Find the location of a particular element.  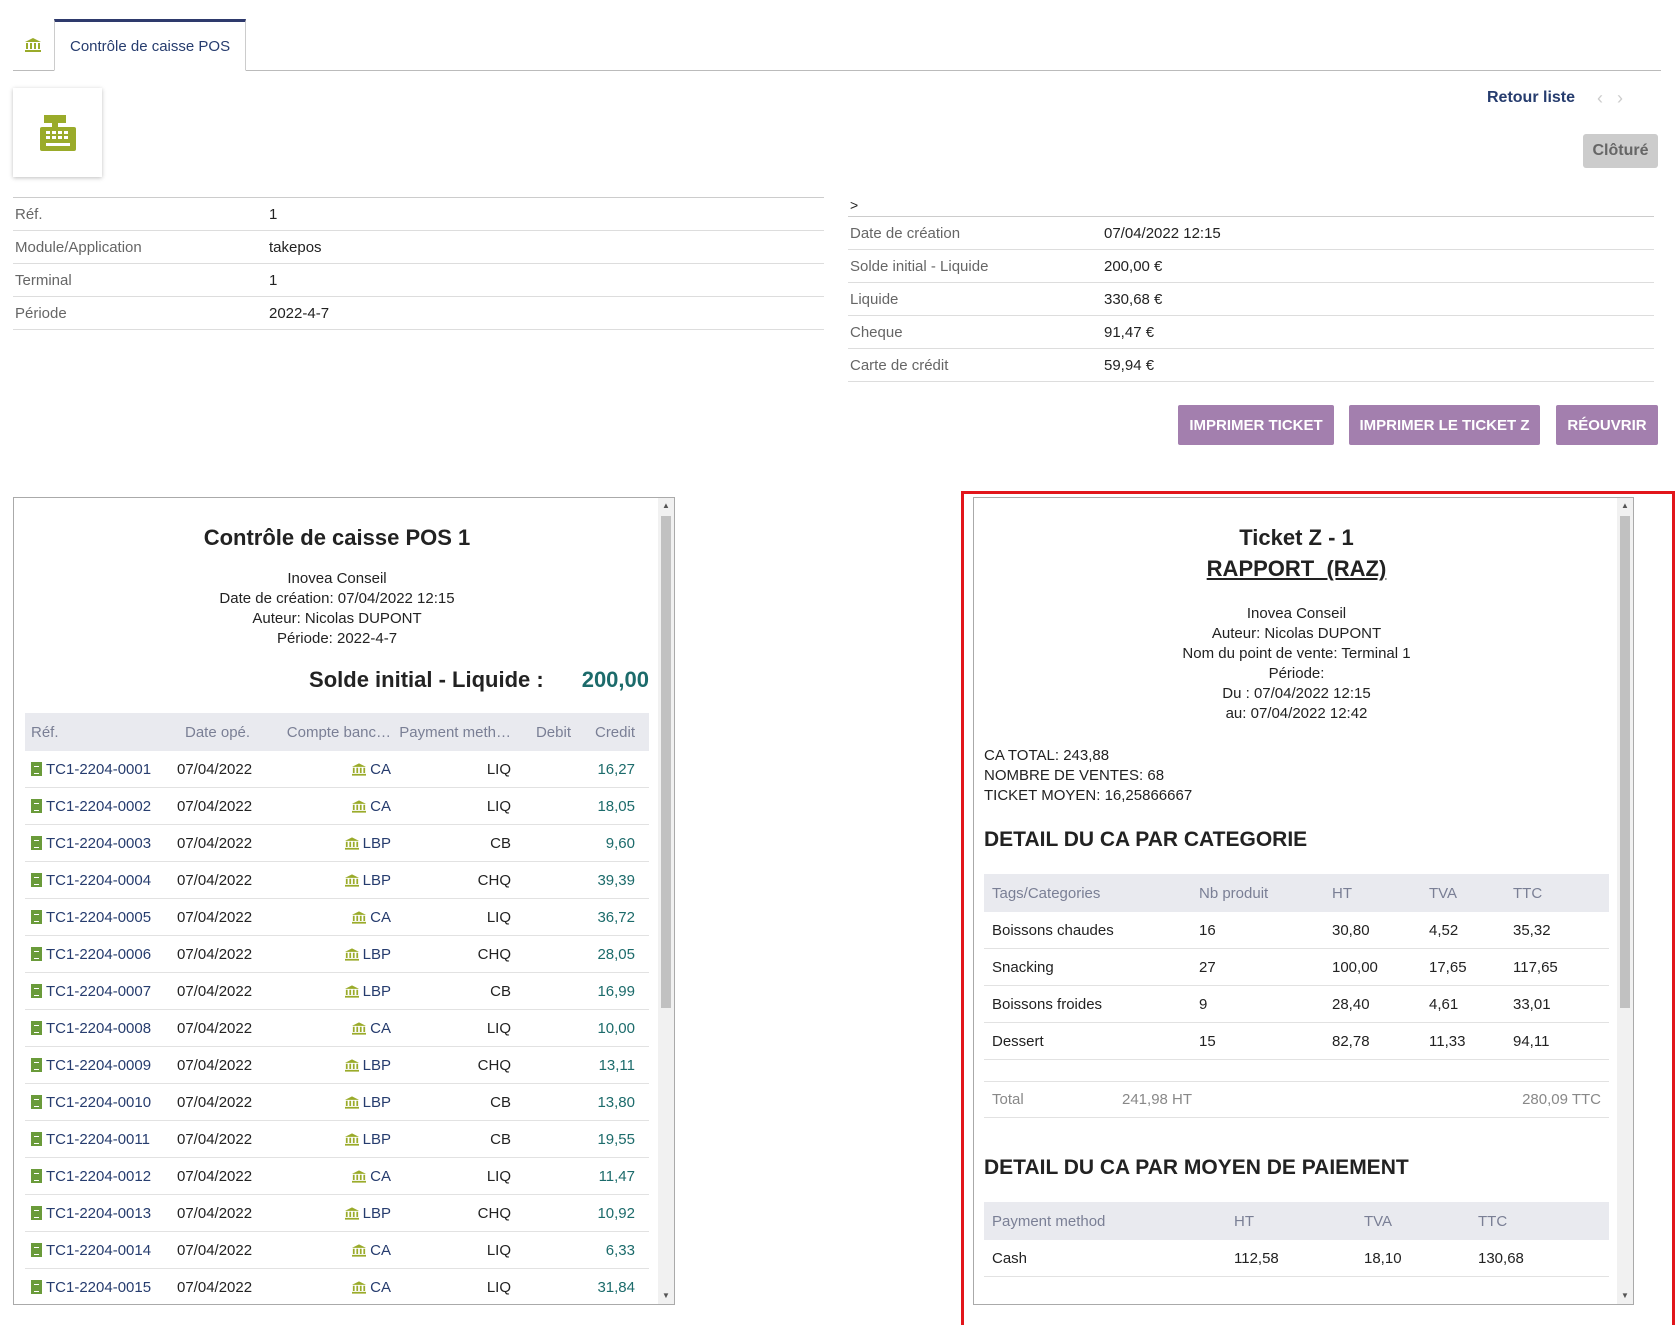

payment-method-name: Cash is located at coordinates (1010, 1258).